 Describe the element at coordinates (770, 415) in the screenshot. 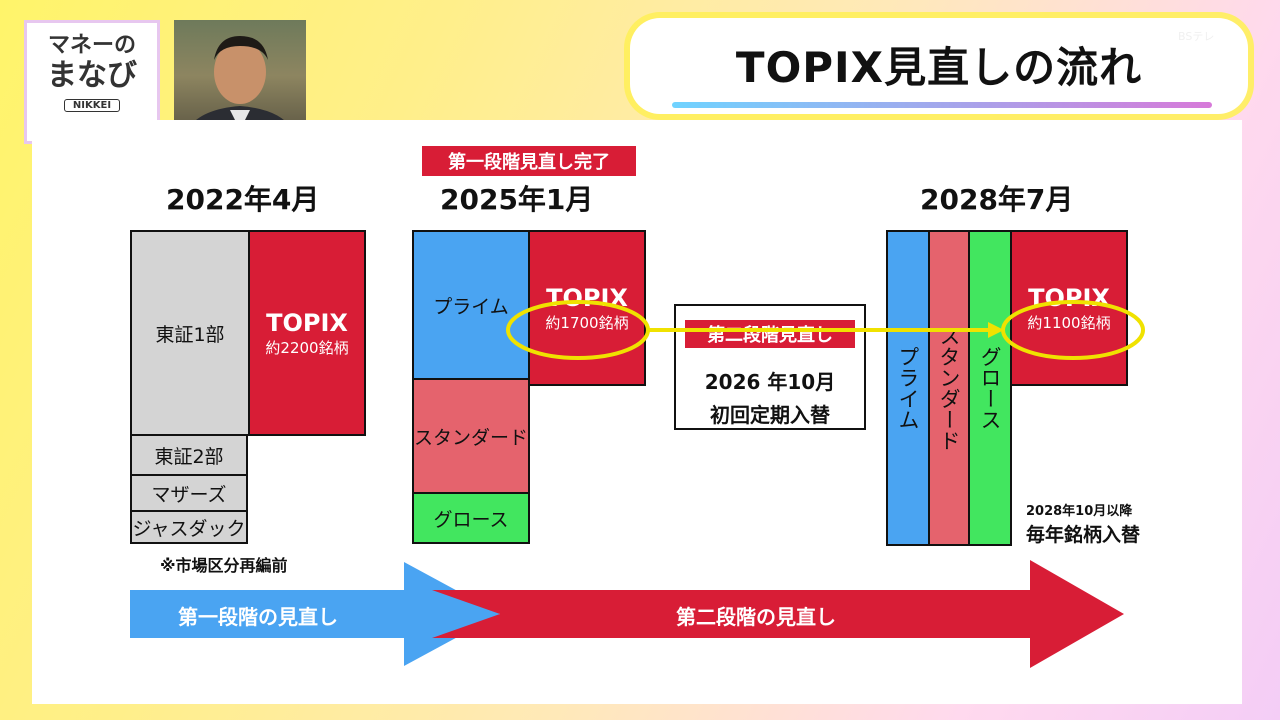

I see `phase2-event: 初回定期入替` at that location.